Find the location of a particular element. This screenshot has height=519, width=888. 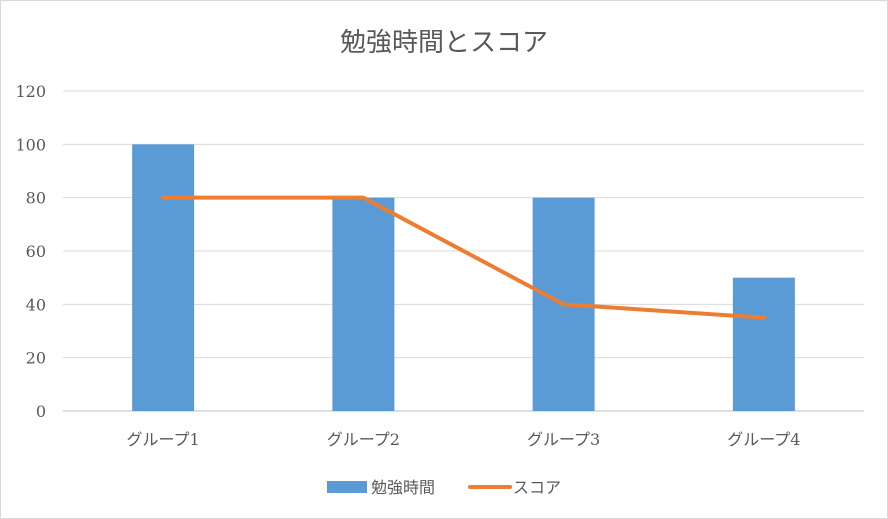

y-tick-label: 20 is located at coordinates (36, 358).